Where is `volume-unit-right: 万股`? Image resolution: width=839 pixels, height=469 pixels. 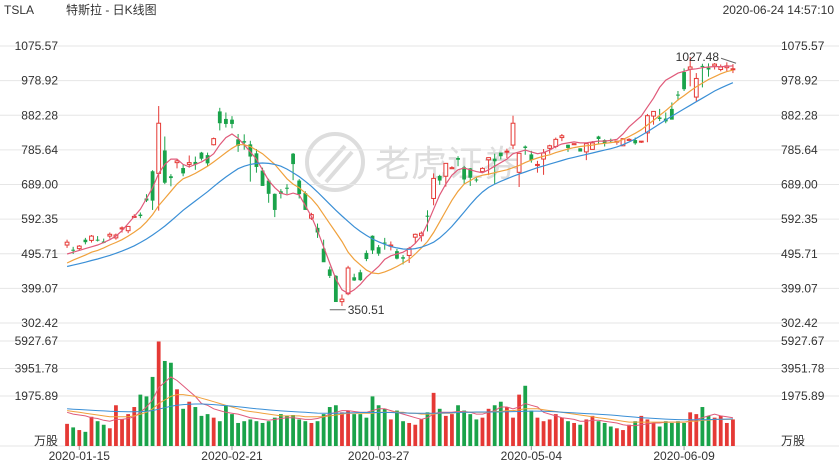
volume-unit-right: 万股 is located at coordinates (793, 441).